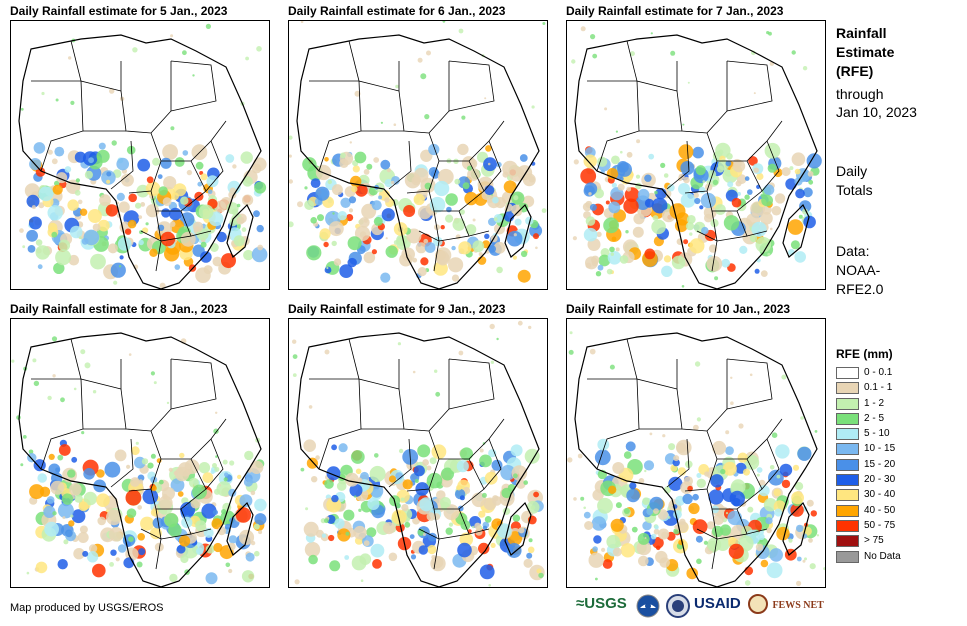  Describe the element at coordinates (601, 603) in the screenshot. I see `usgs-logo-text: ≈USGS` at that location.